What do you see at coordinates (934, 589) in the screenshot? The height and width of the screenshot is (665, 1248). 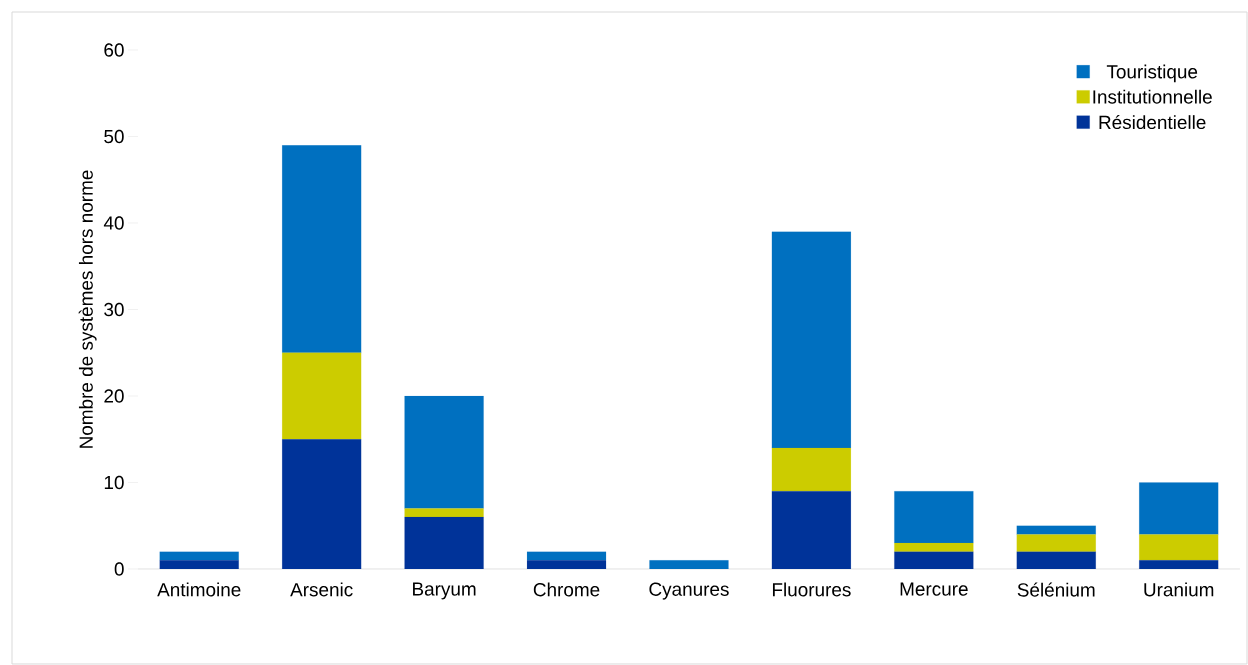 I see `x-tick-label: Mercure` at bounding box center [934, 589].